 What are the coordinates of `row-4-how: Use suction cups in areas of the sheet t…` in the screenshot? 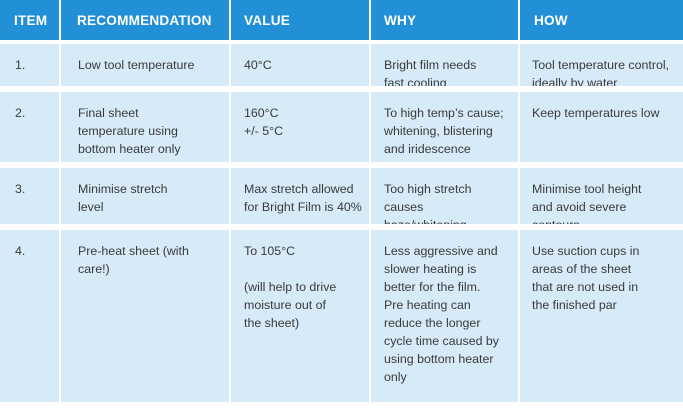 It's located at (601, 316).